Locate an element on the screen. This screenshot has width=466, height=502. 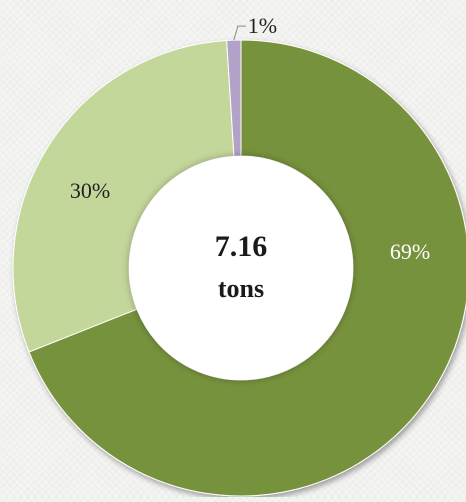
center-value: 7.16 is located at coordinates (241, 246).